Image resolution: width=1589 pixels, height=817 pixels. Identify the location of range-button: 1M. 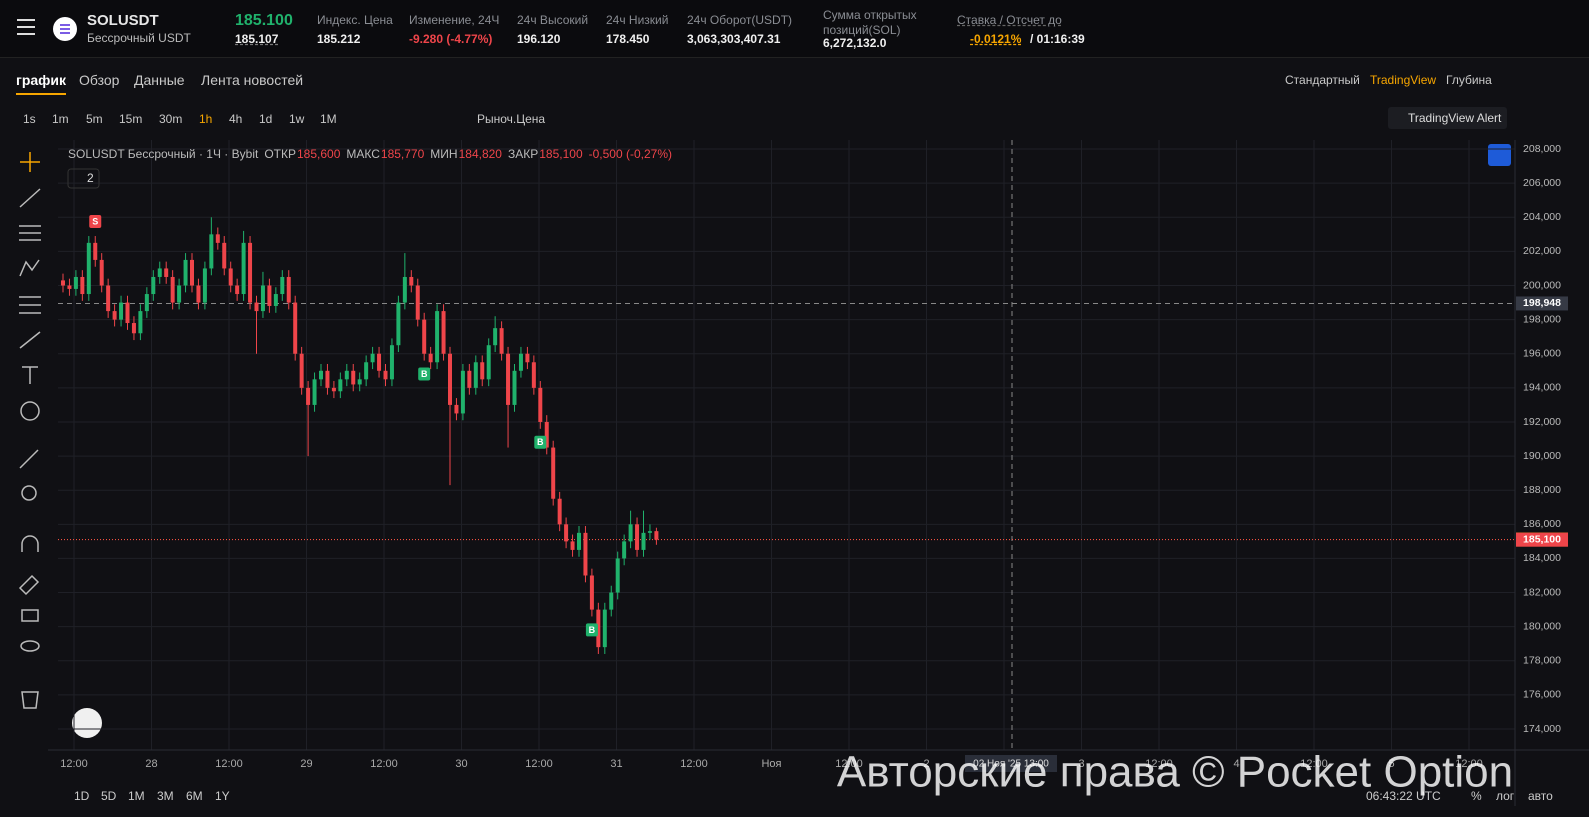
(136, 796).